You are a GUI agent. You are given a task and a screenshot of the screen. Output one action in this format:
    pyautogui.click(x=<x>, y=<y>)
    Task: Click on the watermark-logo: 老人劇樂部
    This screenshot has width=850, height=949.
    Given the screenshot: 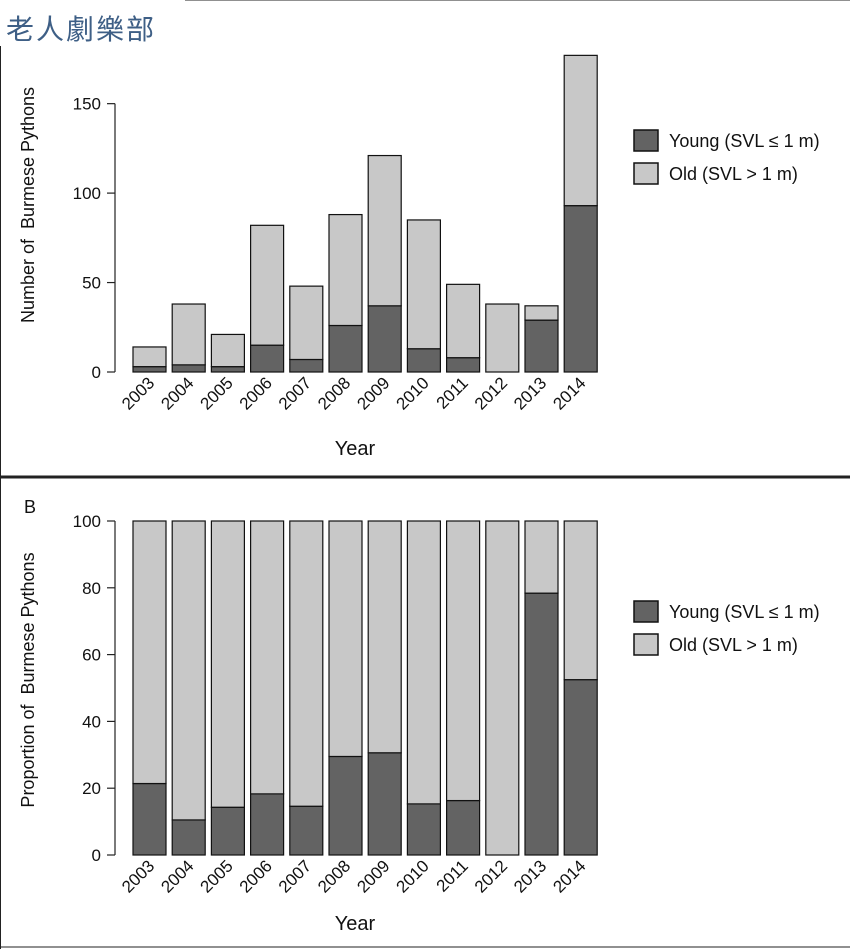 What is the action you would take?
    pyautogui.click(x=81, y=29)
    